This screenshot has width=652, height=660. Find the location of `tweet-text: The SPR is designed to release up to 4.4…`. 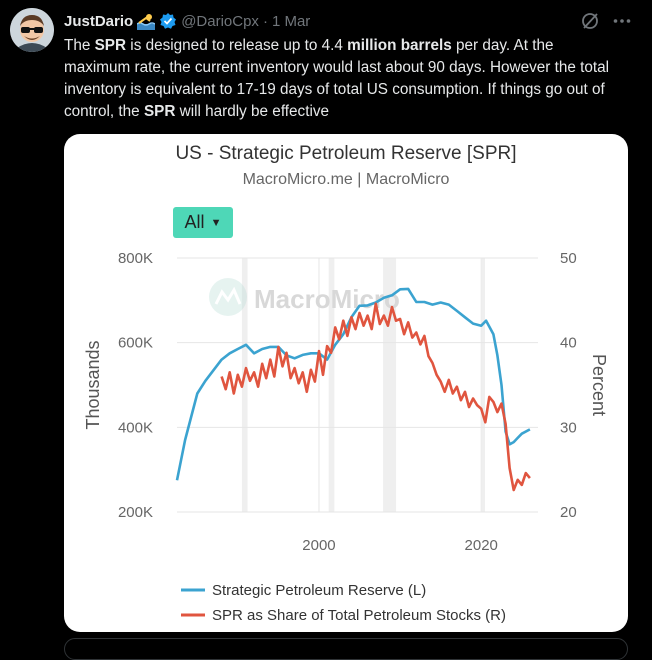

tweet-text: The SPR is designed to release up to 4.4… is located at coordinates (344, 79).